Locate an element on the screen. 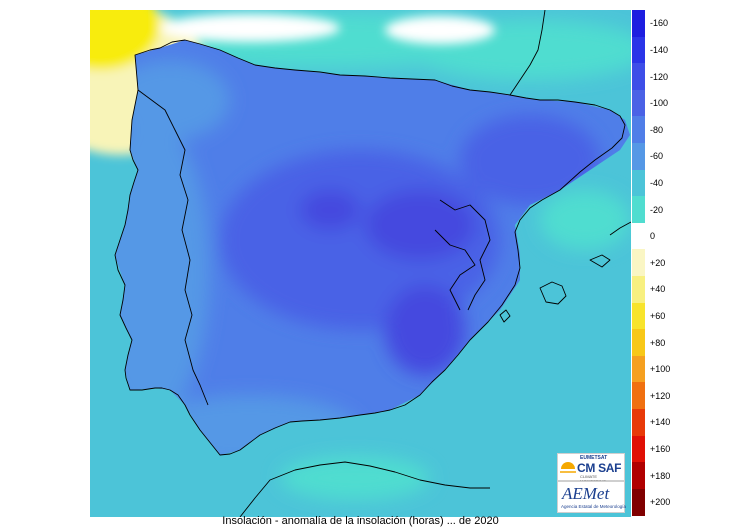  sea-turquoise-balearic is located at coordinates (585, 220).